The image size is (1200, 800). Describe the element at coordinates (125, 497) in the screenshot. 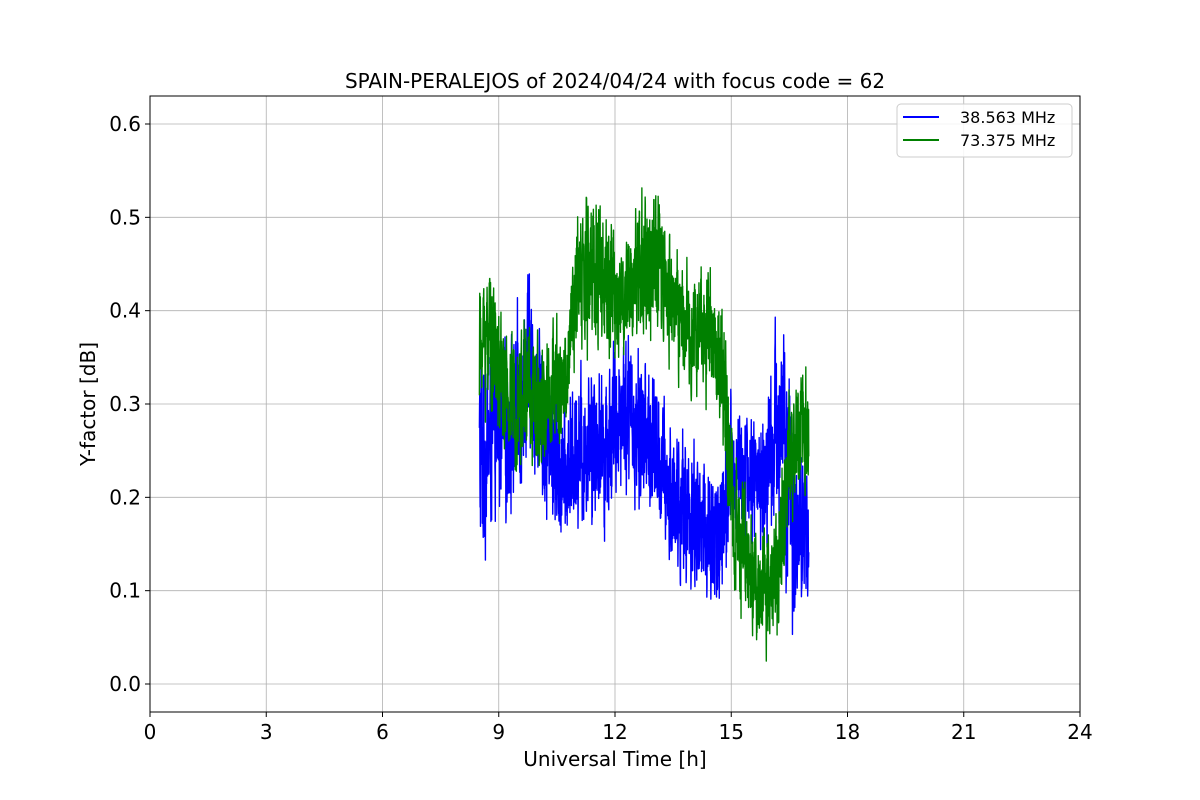

I see `y-tick-label: 0.2` at that location.